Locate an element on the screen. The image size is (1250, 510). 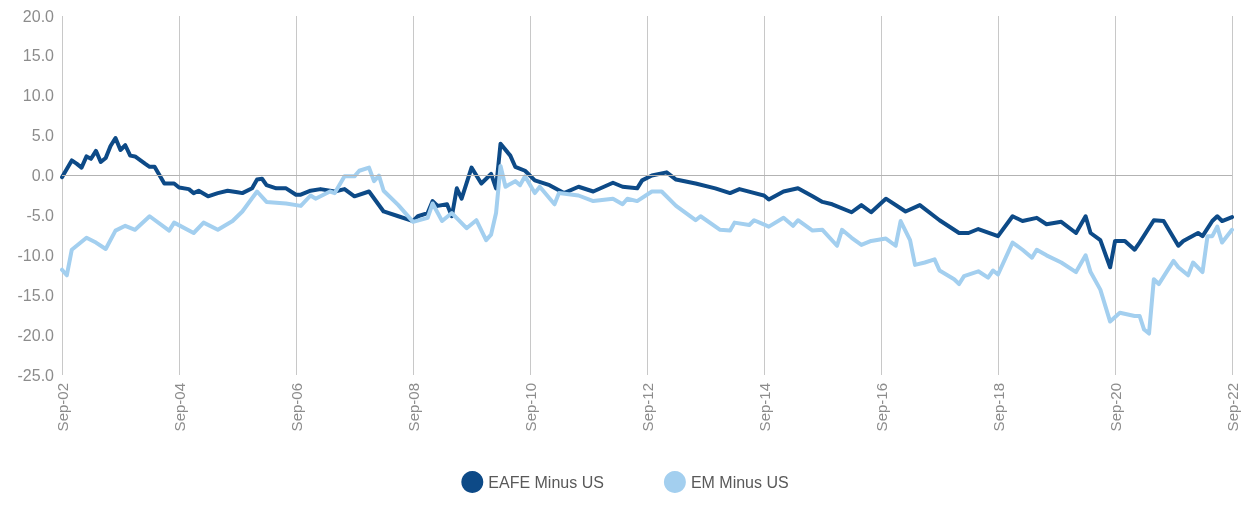
legend-label: EAFE Minus US is located at coordinates (546, 482).